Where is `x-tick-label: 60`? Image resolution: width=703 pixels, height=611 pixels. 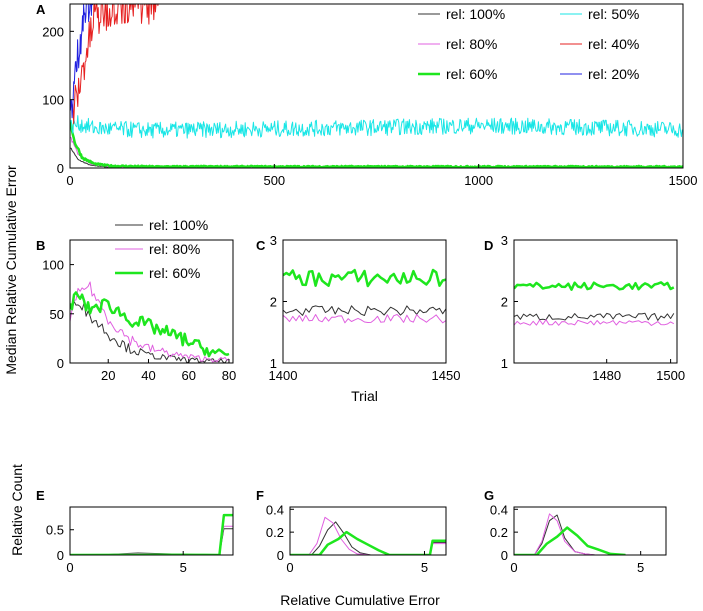 x-tick-label: 60 is located at coordinates (188, 375).